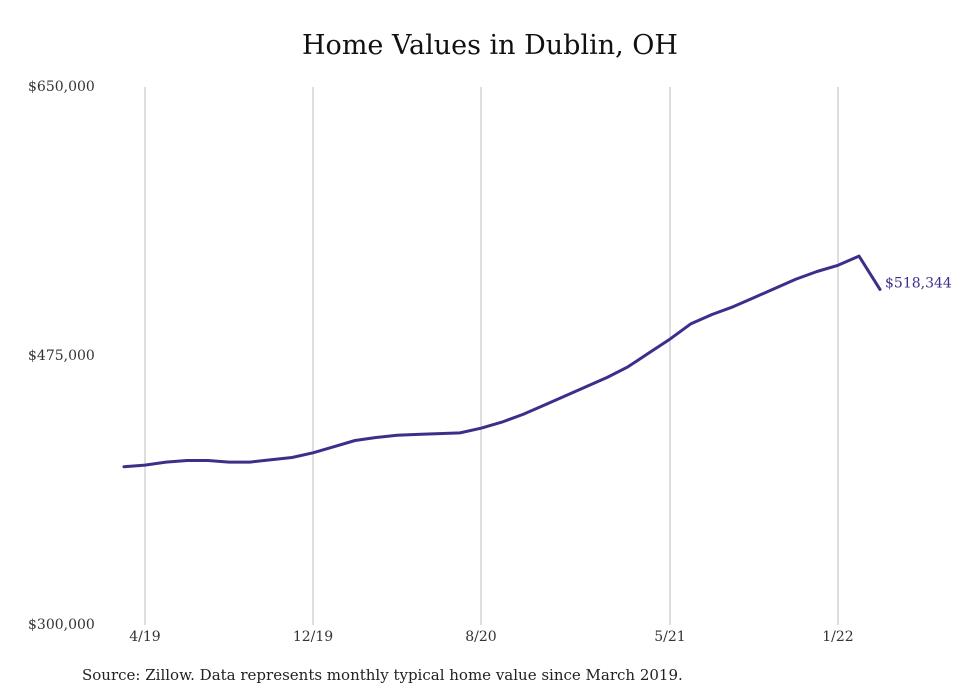 The height and width of the screenshot is (699, 980). What do you see at coordinates (490, 45) in the screenshot?
I see `chart-title: Home Values in Dublin, OH` at bounding box center [490, 45].